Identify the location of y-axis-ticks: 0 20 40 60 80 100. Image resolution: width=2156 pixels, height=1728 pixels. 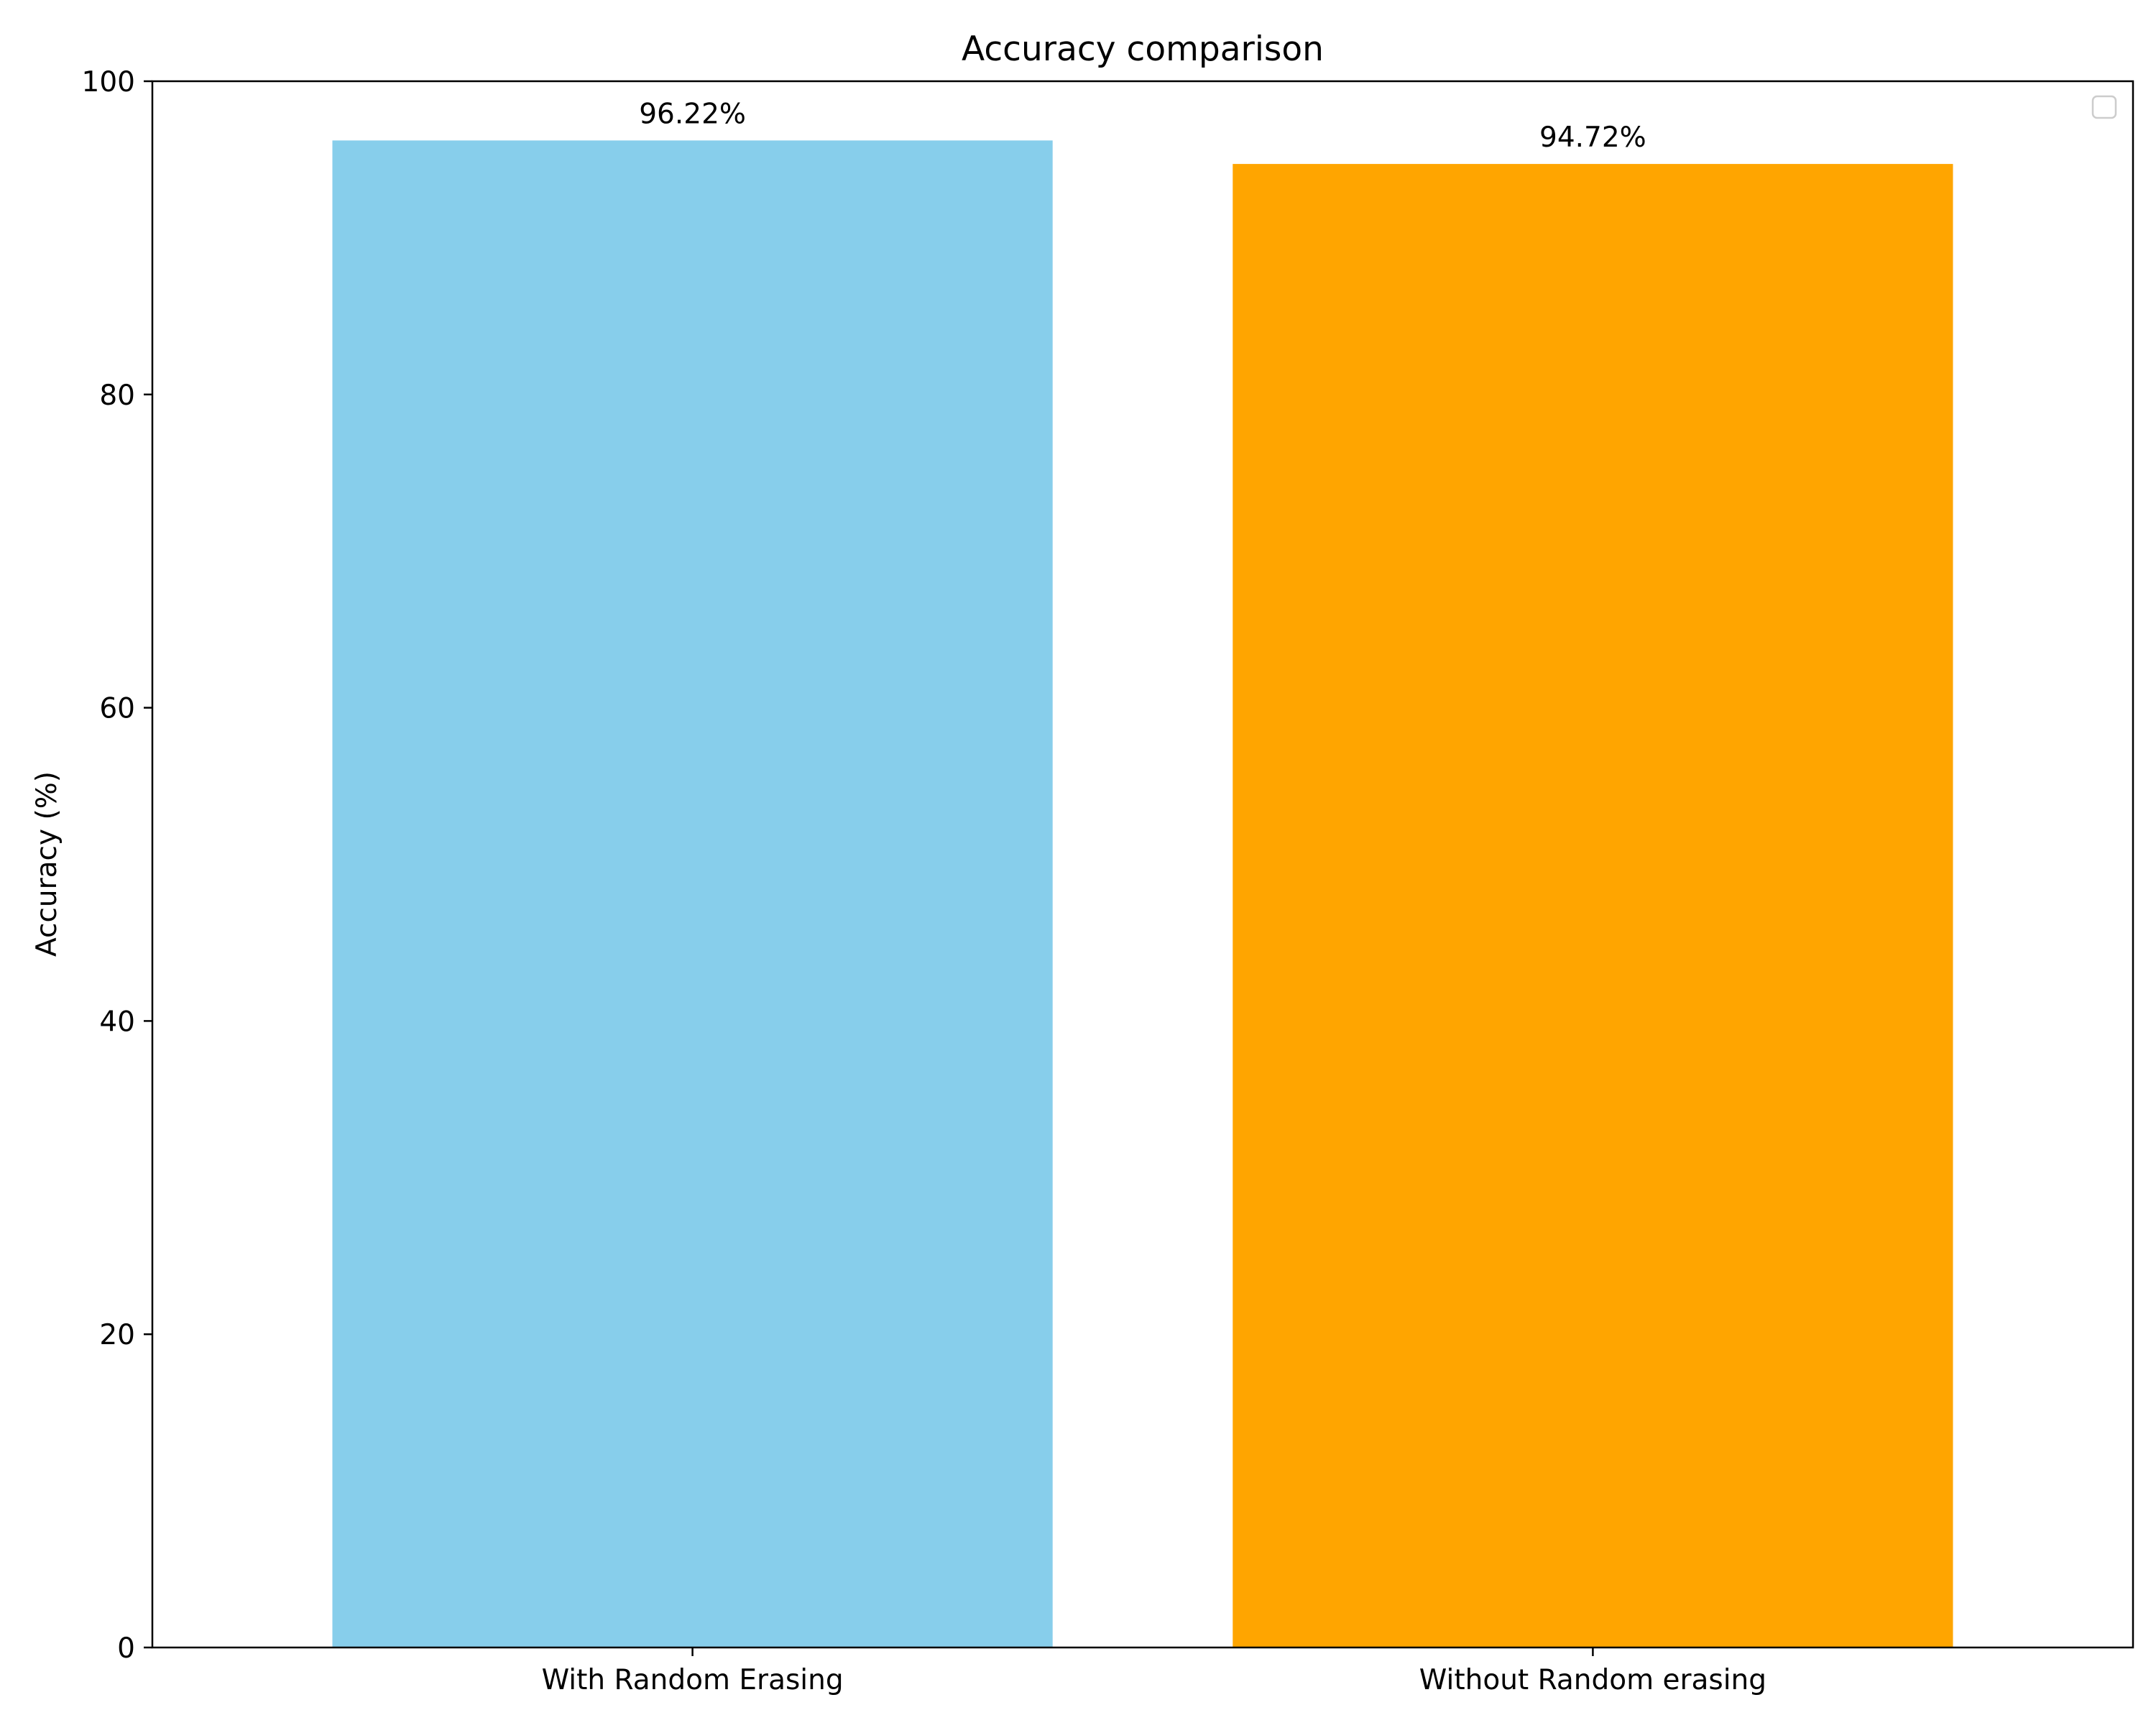
(117, 866).